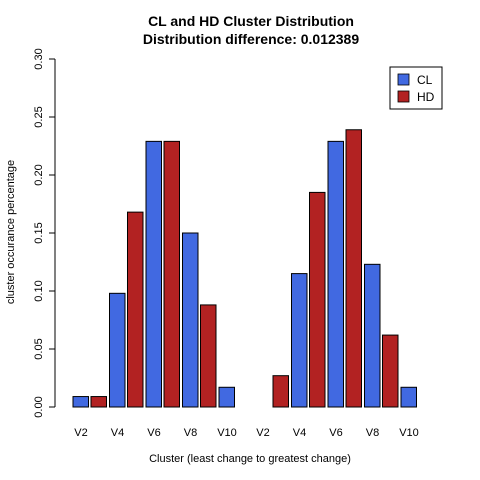 This screenshot has width=480, height=480. Describe the element at coordinates (426, 97) in the screenshot. I see `legend-label-hd: HD` at that location.